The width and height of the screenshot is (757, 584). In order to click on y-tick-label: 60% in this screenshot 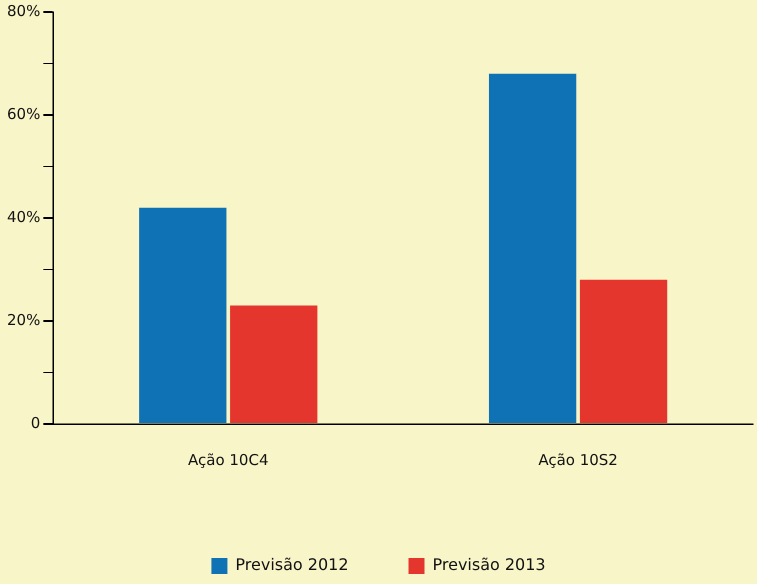, I will do `click(23, 113)`.